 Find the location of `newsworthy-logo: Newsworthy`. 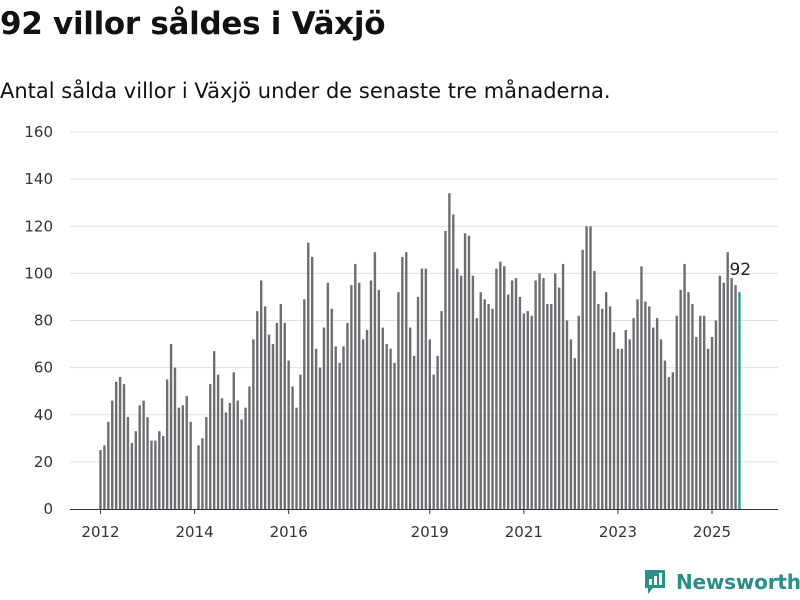

newsworthy-logo: Newsworthy is located at coordinates (721, 582).